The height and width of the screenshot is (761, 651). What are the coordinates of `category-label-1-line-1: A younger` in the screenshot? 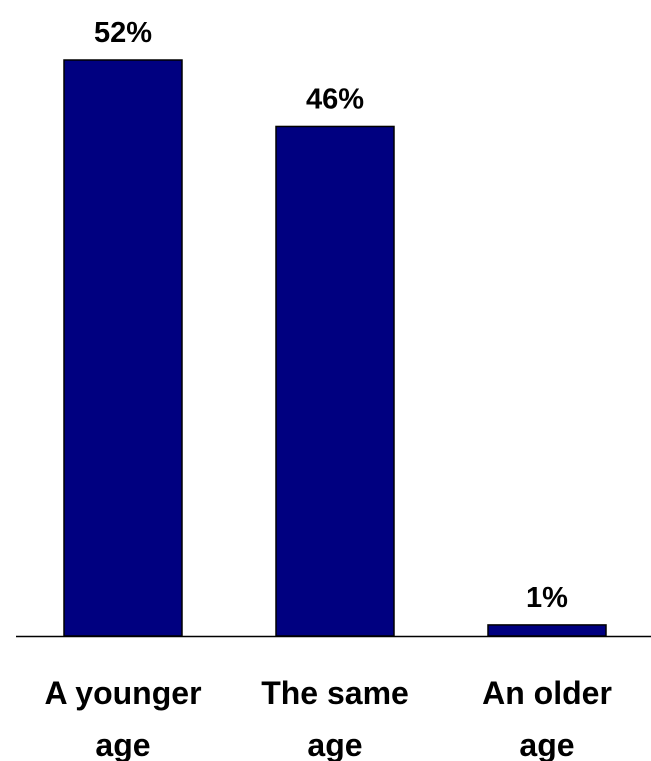 It's located at (122, 693).